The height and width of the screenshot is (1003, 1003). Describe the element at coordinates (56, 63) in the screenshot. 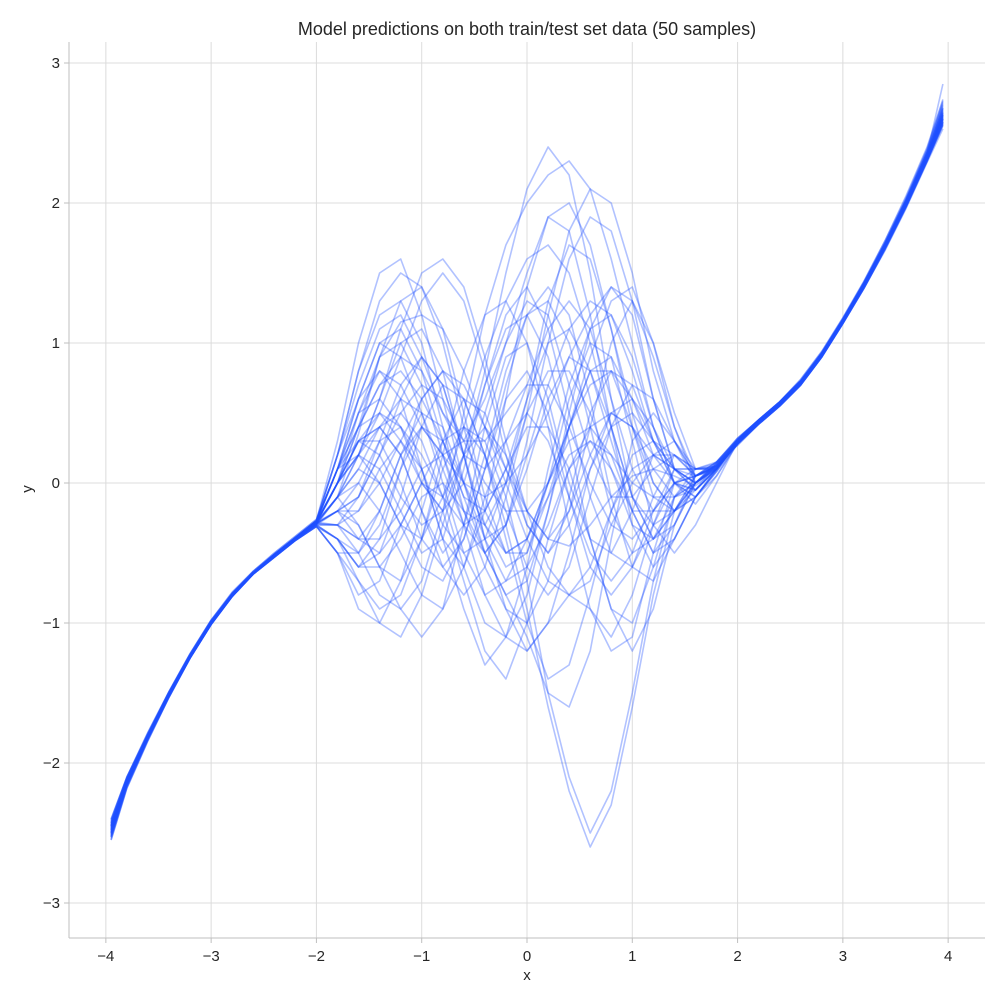

I see `y-tick-label: 3` at that location.